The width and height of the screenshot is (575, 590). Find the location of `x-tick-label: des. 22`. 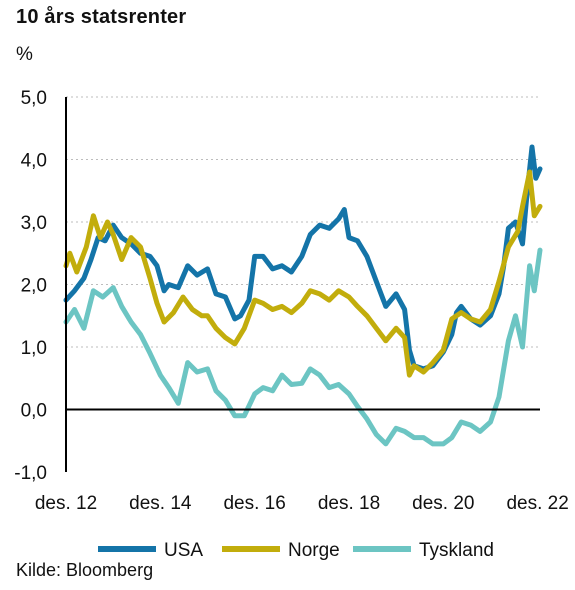

x-tick-label: des. 22 is located at coordinates (537, 503).